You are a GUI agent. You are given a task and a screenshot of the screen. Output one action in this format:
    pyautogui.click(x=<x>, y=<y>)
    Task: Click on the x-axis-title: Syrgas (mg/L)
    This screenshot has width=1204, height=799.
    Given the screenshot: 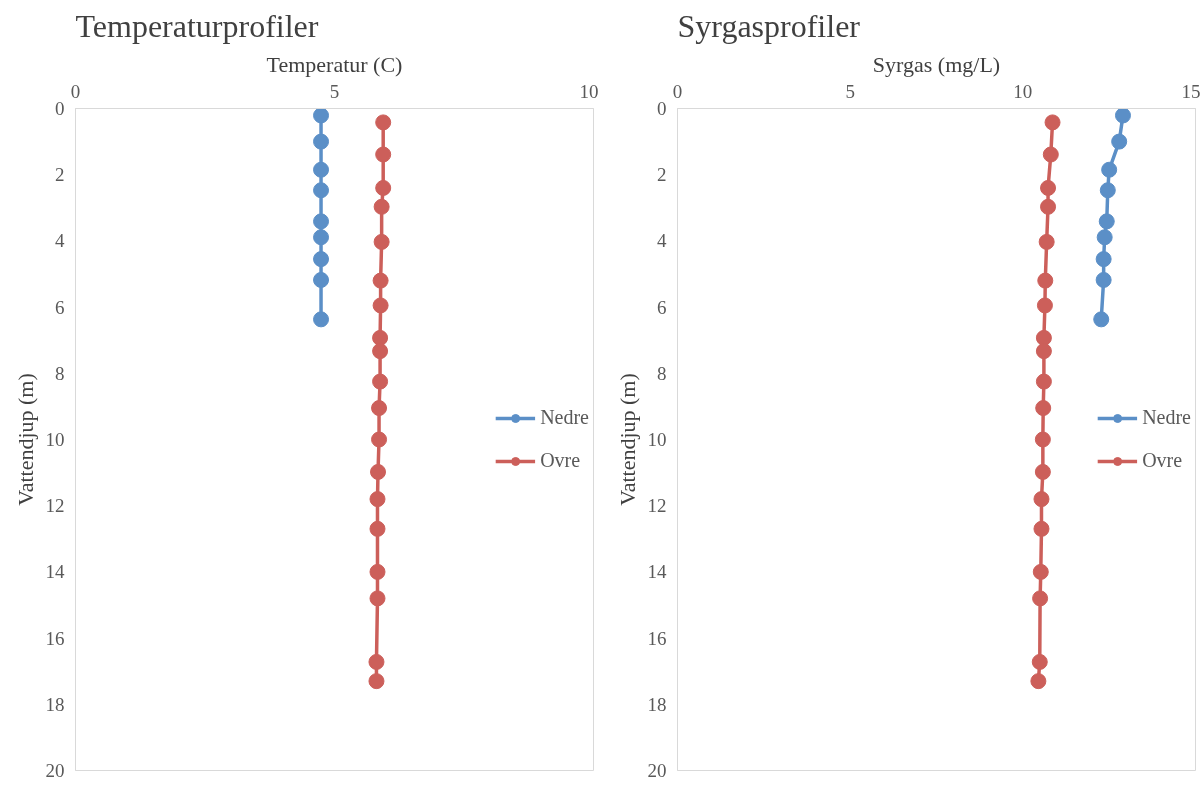 What is the action you would take?
    pyautogui.click(x=936, y=64)
    